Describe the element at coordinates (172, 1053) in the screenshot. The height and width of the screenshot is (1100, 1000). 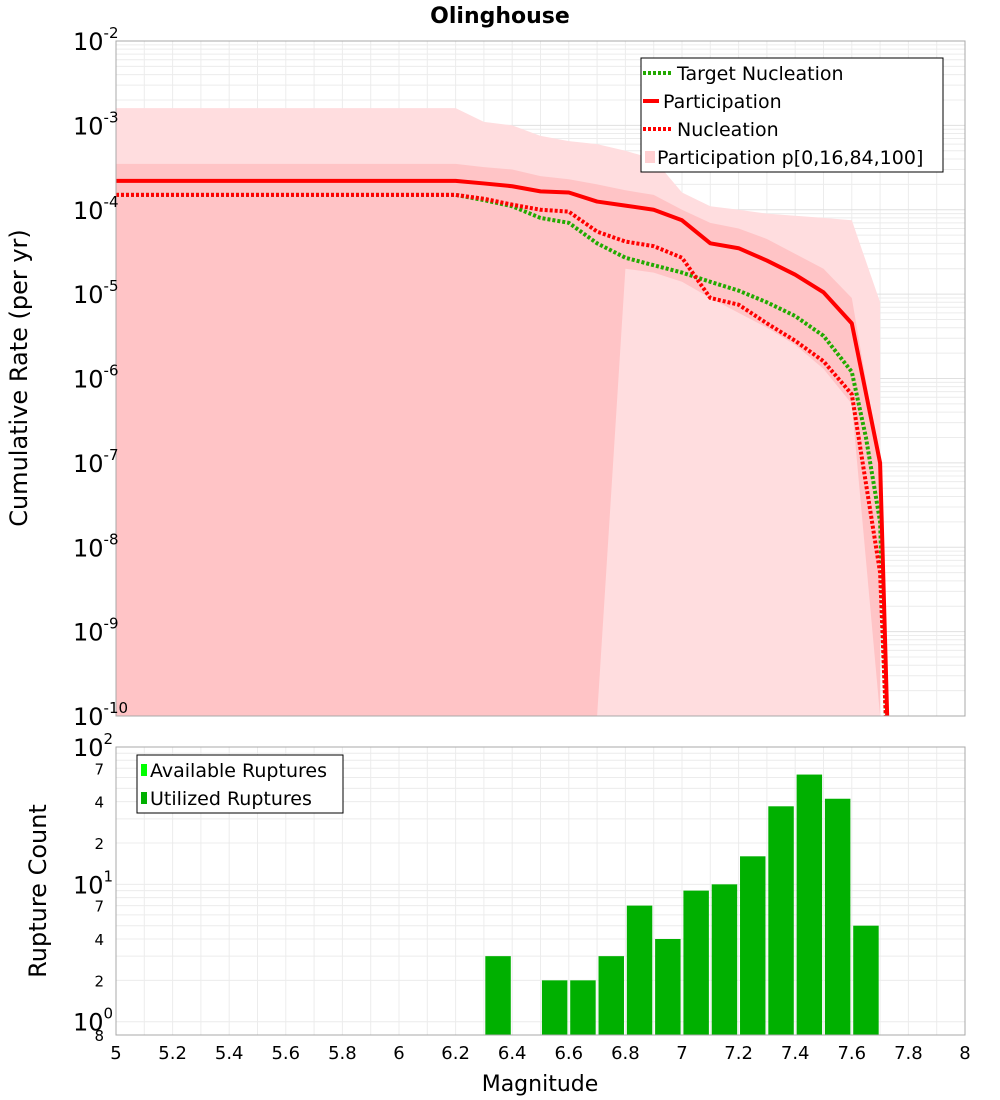
I see `x-tick-label: 5.2` at that location.